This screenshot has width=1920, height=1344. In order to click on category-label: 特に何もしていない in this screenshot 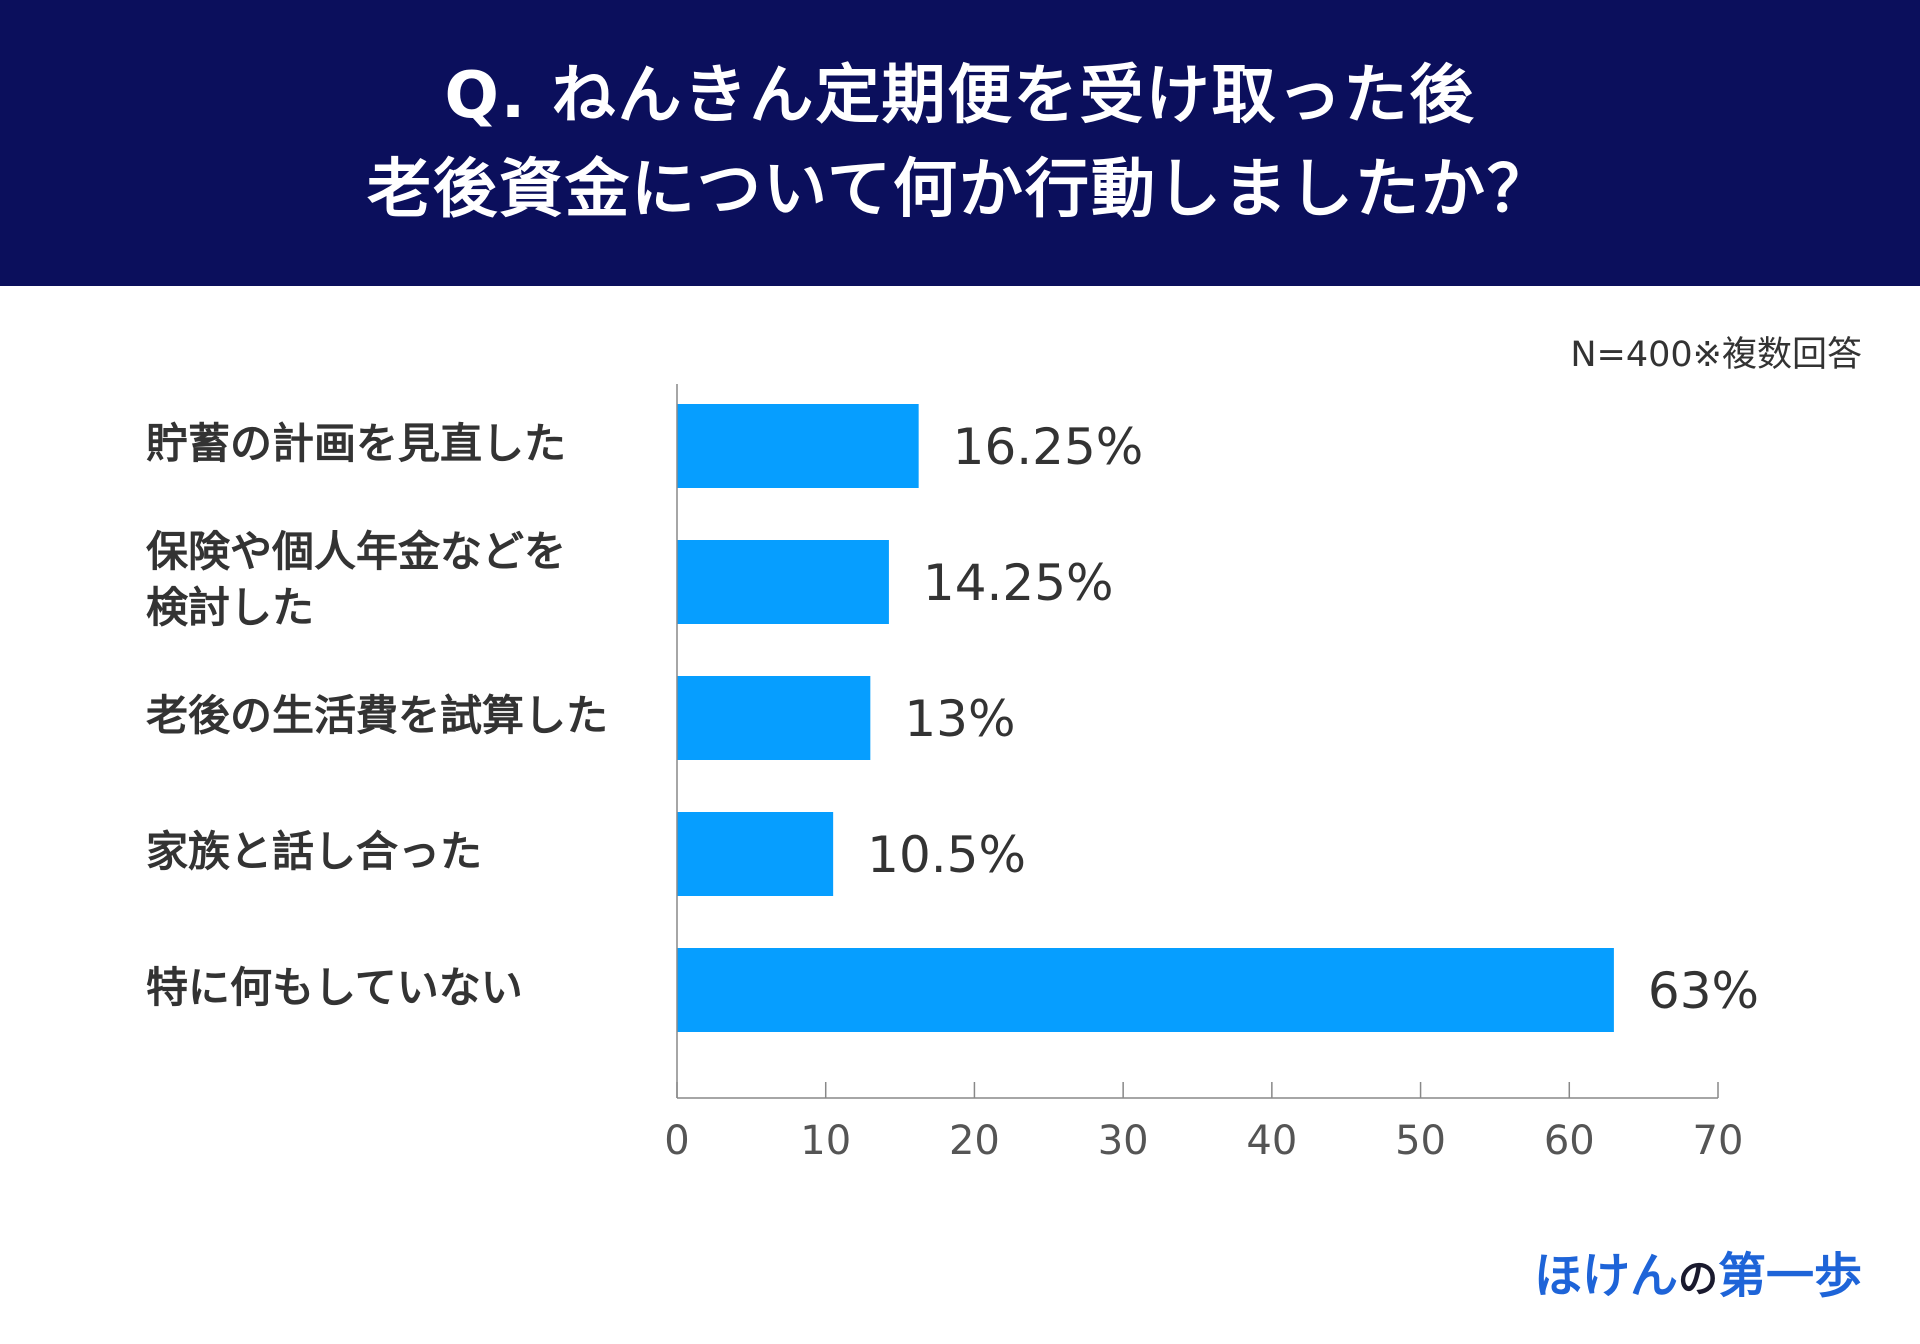, I will do `click(334, 987)`.